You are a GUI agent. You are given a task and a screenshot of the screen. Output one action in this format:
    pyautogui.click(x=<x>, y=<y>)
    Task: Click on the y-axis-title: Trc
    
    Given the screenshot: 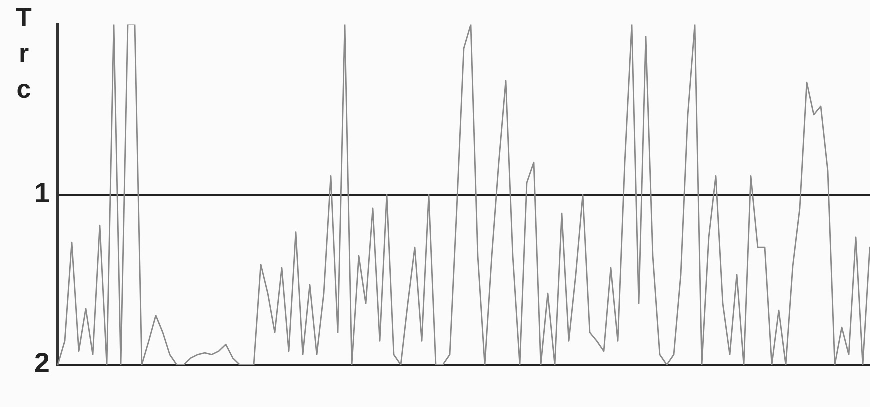 What is the action you would take?
    pyautogui.click(x=23, y=56)
    